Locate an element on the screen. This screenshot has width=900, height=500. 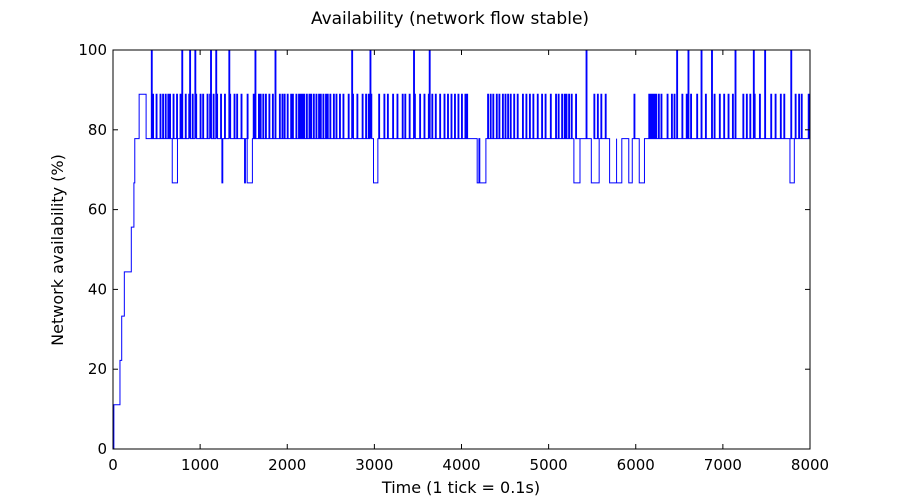
x-tick-label: 1000 is located at coordinates (200, 465).